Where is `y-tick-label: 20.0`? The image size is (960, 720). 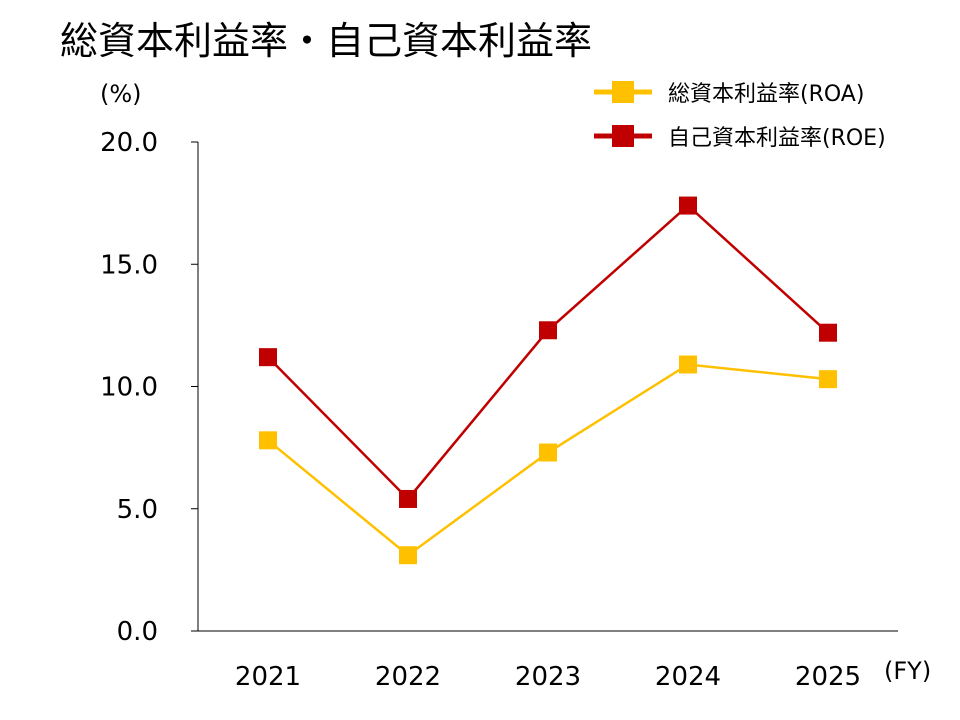
y-tick-label: 20.0 is located at coordinates (129, 143).